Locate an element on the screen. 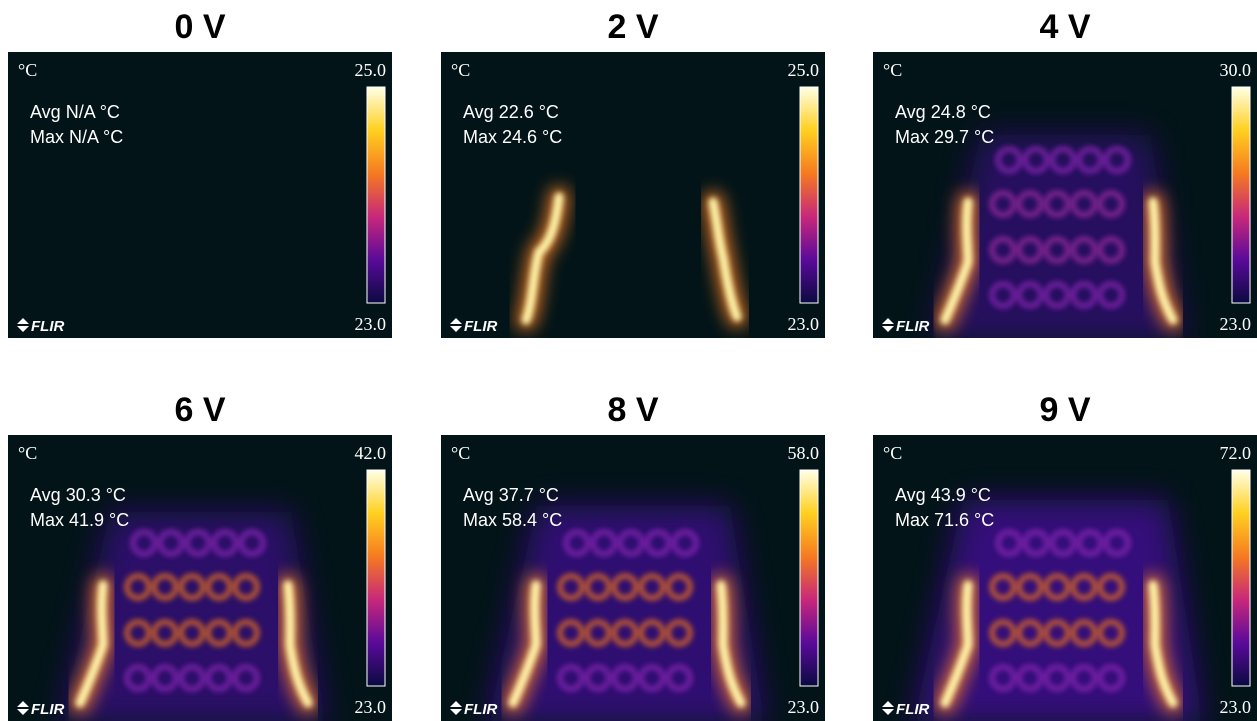 The height and width of the screenshot is (721, 1257). avg-label: Avg N/A °C is located at coordinates (75, 112).